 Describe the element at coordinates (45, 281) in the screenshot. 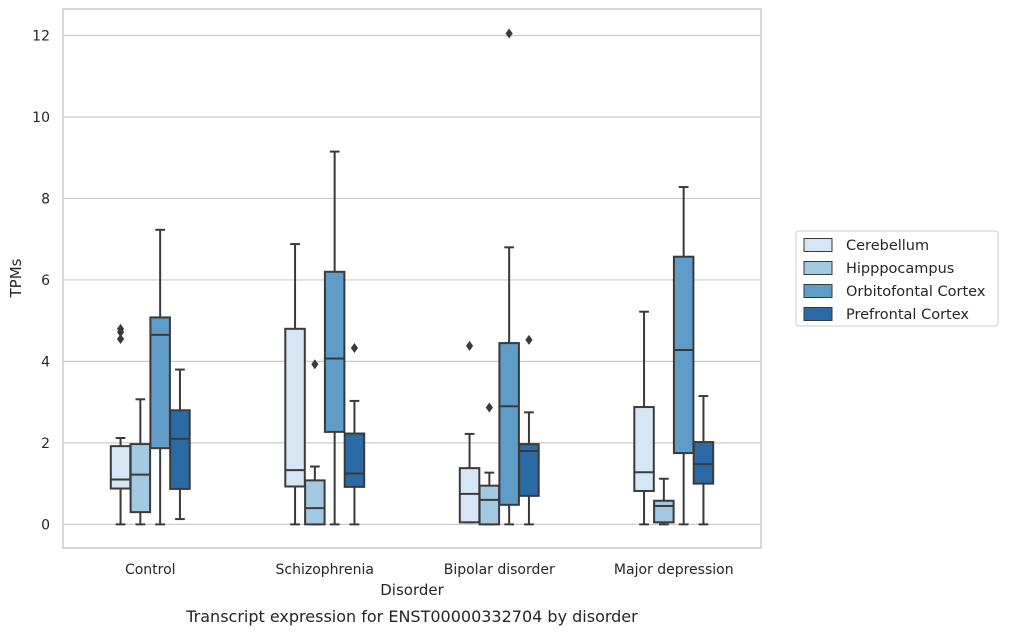

I see `y-tick-label: 6` at that location.